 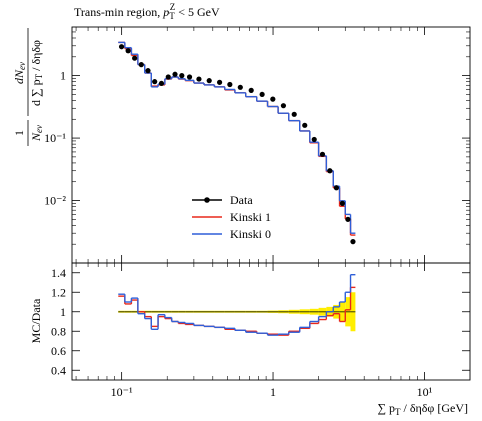 I want to click on y-axis-label: 1 Nev dNev d ∑ pT / δηδφ, so click(x=28, y=87).